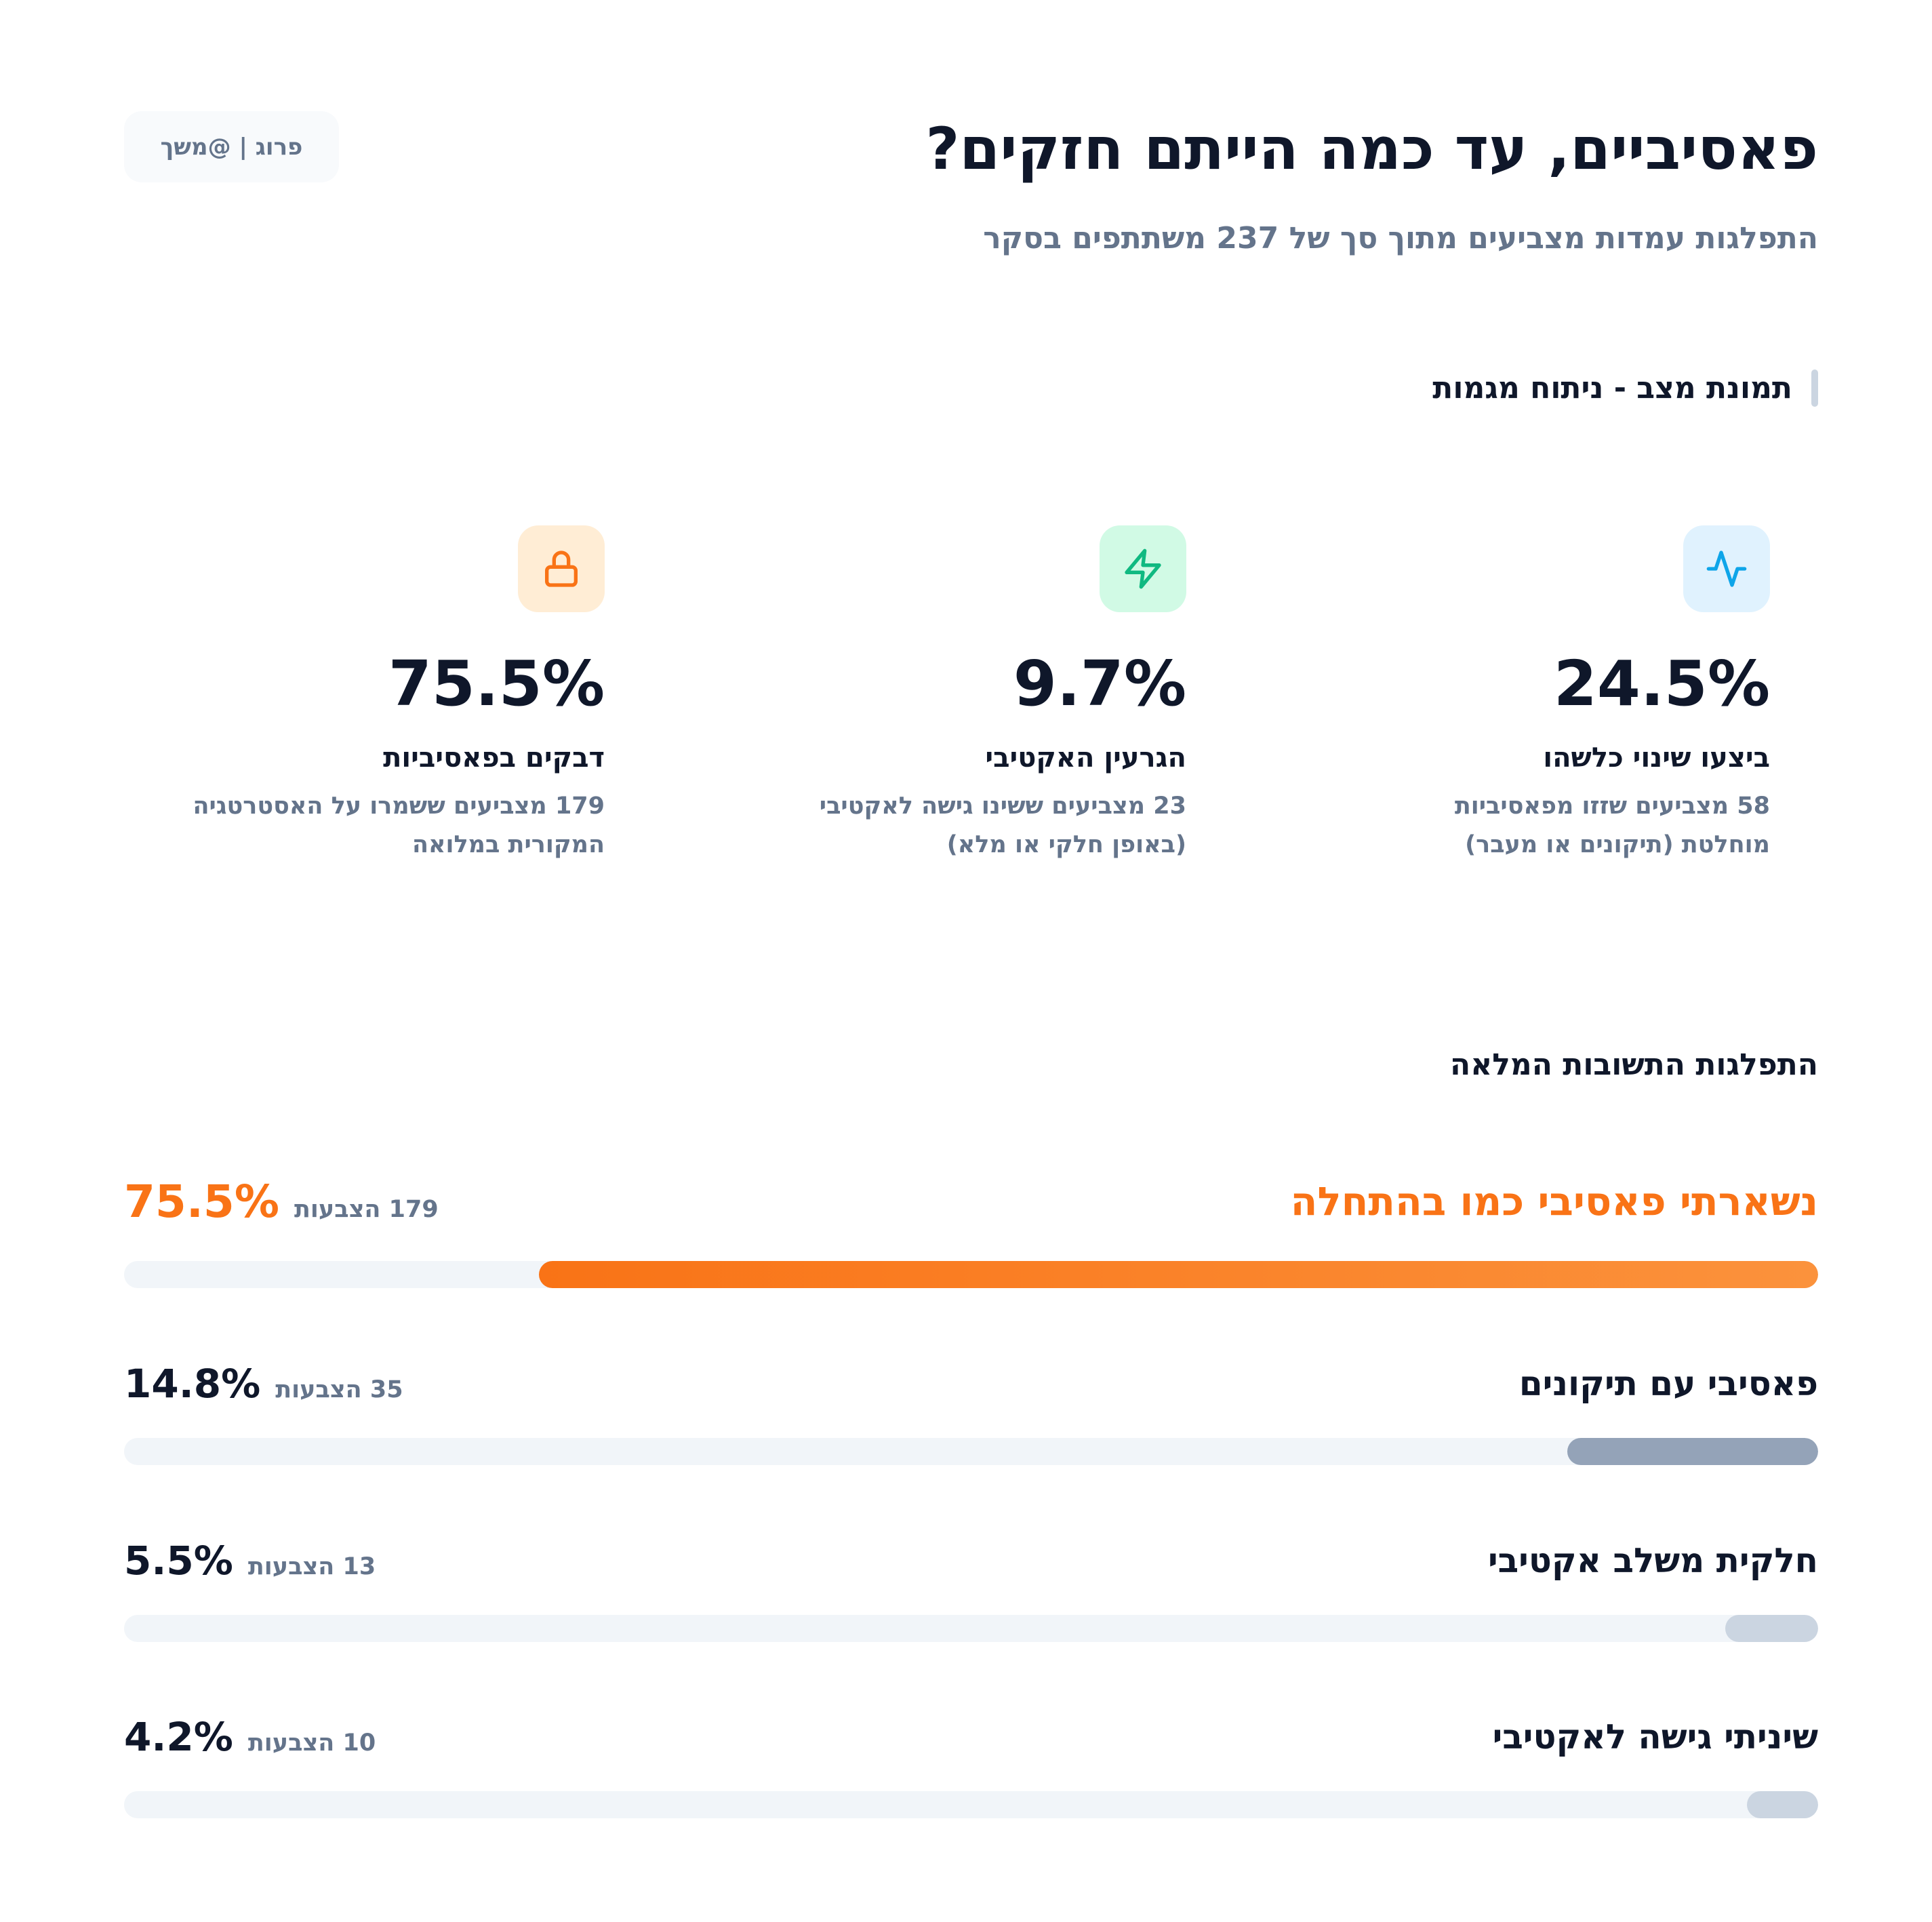 Image resolution: width=1932 pixels, height=1922 pixels. Describe the element at coordinates (1652, 1560) in the screenshot. I see `row-label: חלקית משלב אקטיבי` at that location.